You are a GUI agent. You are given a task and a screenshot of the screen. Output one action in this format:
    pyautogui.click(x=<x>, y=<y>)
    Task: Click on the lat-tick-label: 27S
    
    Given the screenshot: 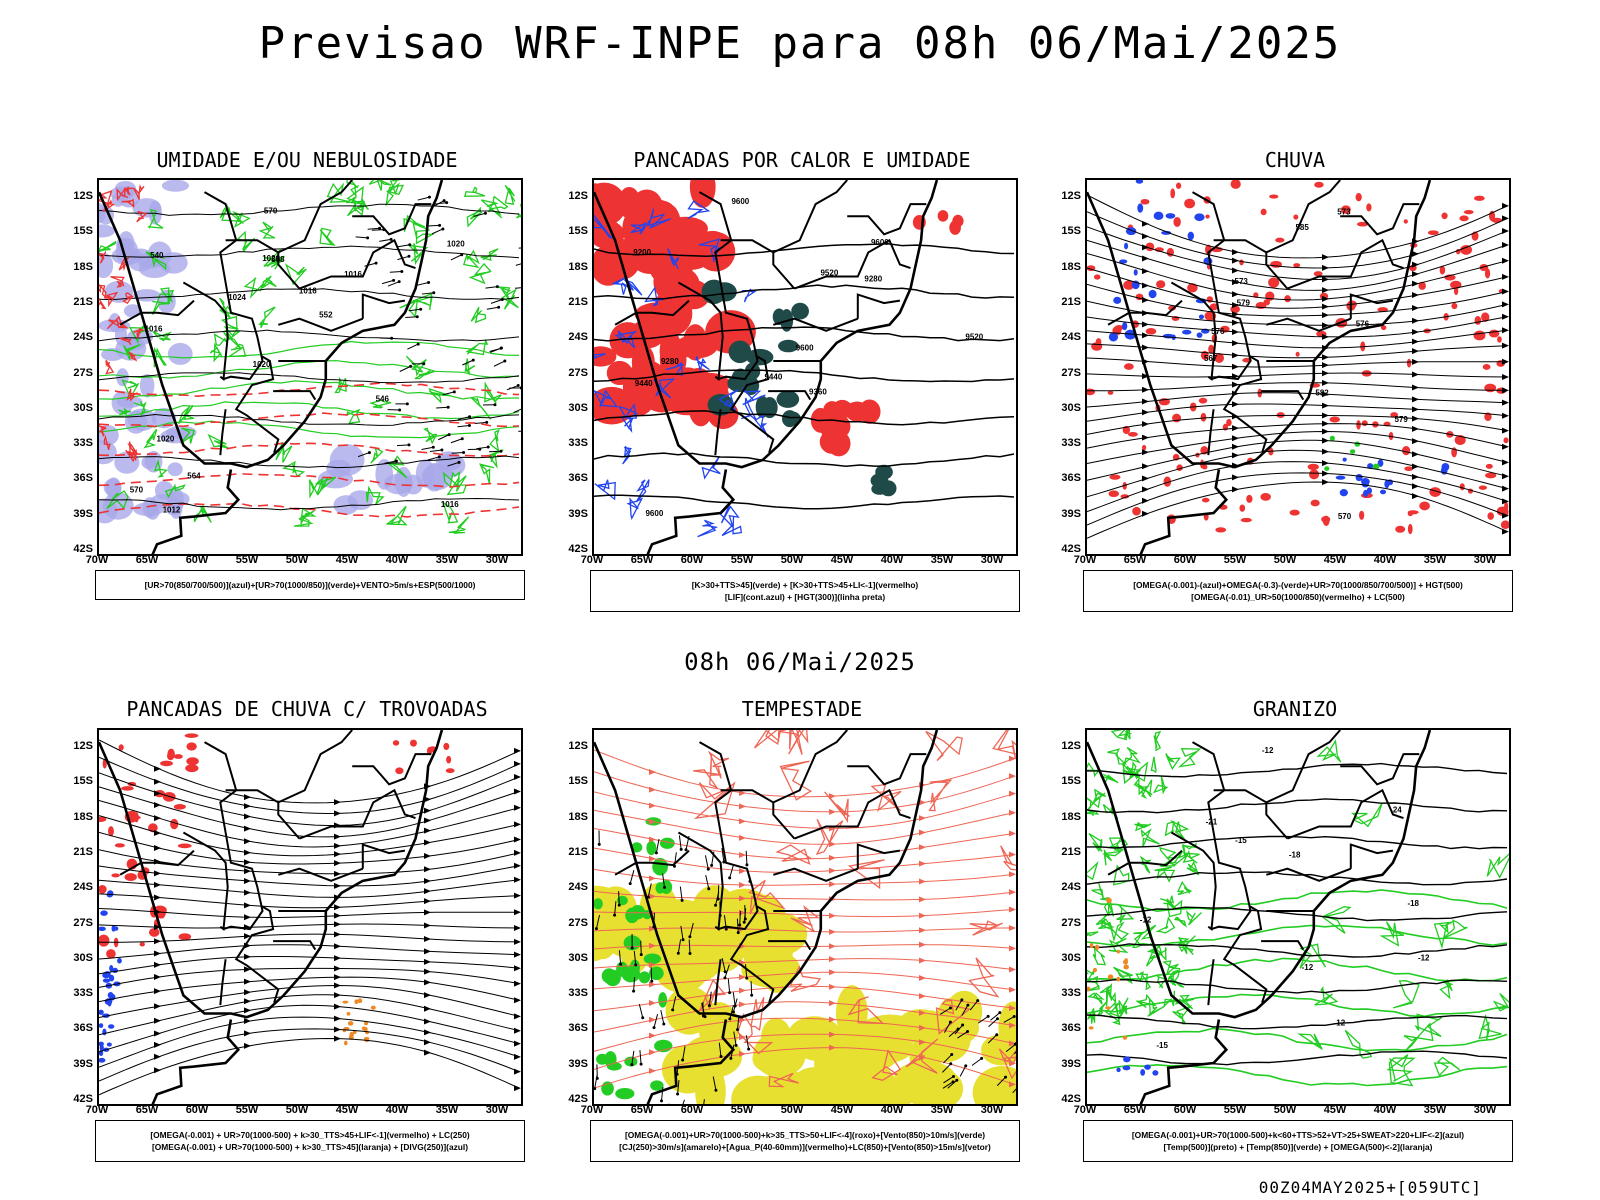 What is the action you would take?
    pyautogui.click(x=83, y=372)
    